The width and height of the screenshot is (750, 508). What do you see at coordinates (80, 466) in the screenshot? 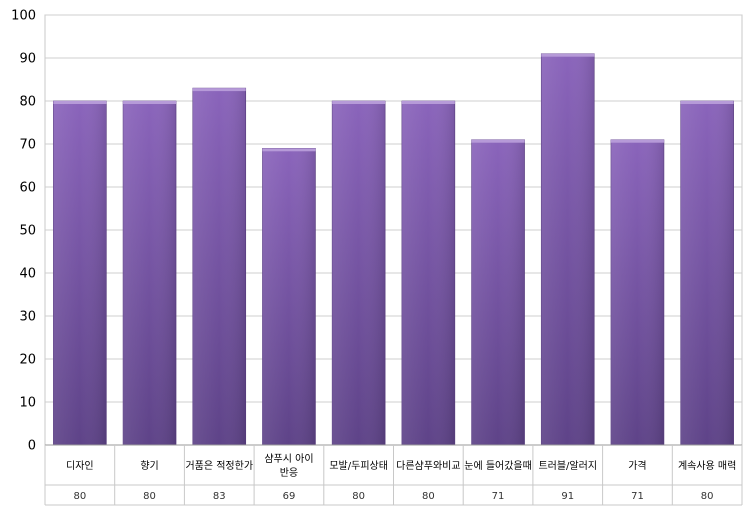
I see `x-category-label: 디자인` at bounding box center [80, 466].